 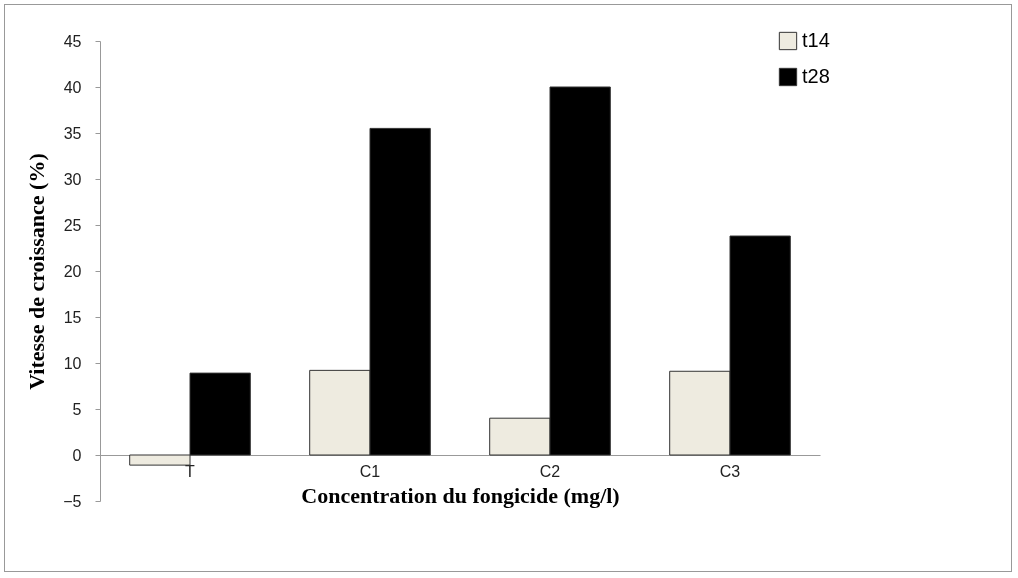 I want to click on y-tick-label: 35, so click(x=72, y=133).